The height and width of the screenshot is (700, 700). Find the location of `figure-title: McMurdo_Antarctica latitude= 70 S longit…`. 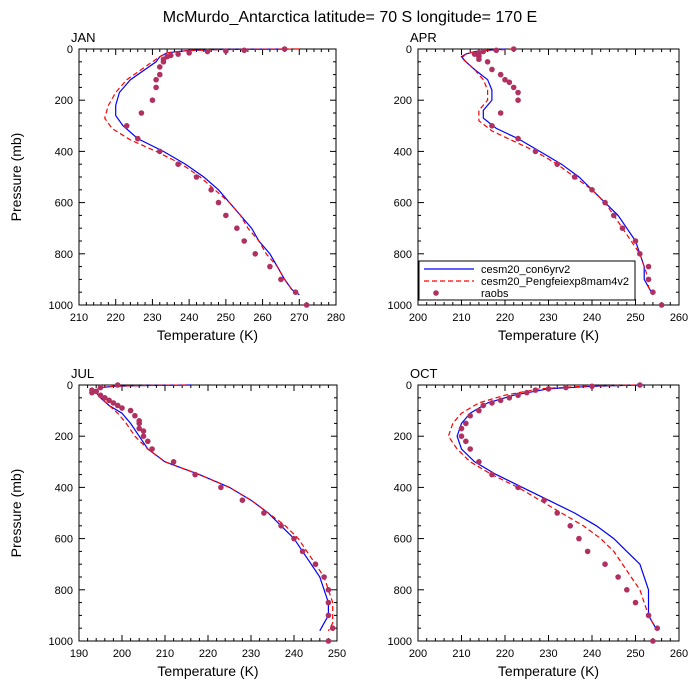

figure-title: McMurdo_Antarctica latitude= 70 S longit… is located at coordinates (350, 17).